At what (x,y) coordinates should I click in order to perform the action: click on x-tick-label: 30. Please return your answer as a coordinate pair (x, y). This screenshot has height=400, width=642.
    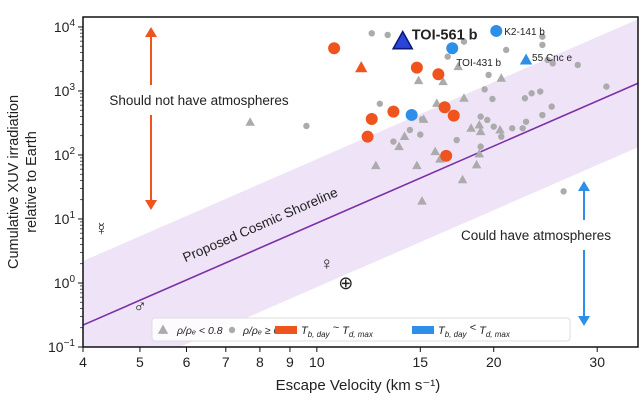
    Looking at the image, I should click on (597, 362).